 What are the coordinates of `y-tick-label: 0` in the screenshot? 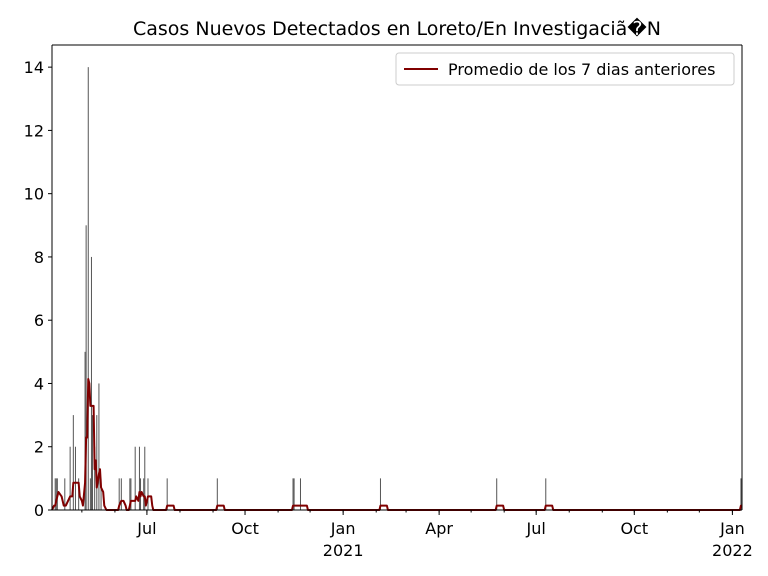 It's located at (39, 510).